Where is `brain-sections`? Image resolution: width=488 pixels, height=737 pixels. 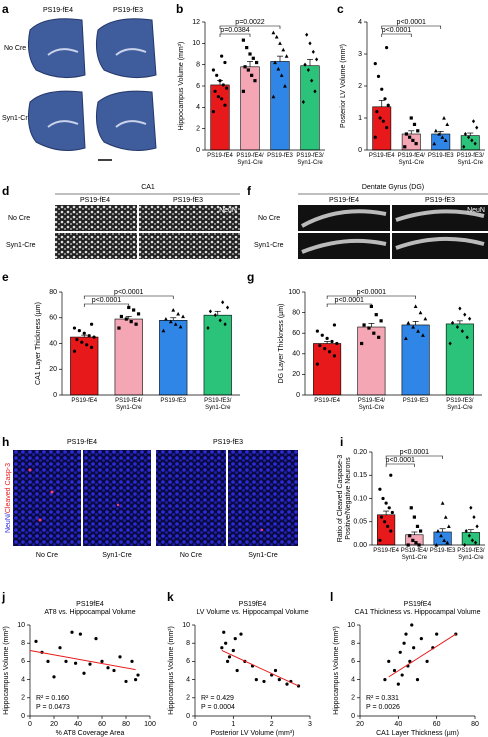
brain-sections is located at coordinates (92, 84).